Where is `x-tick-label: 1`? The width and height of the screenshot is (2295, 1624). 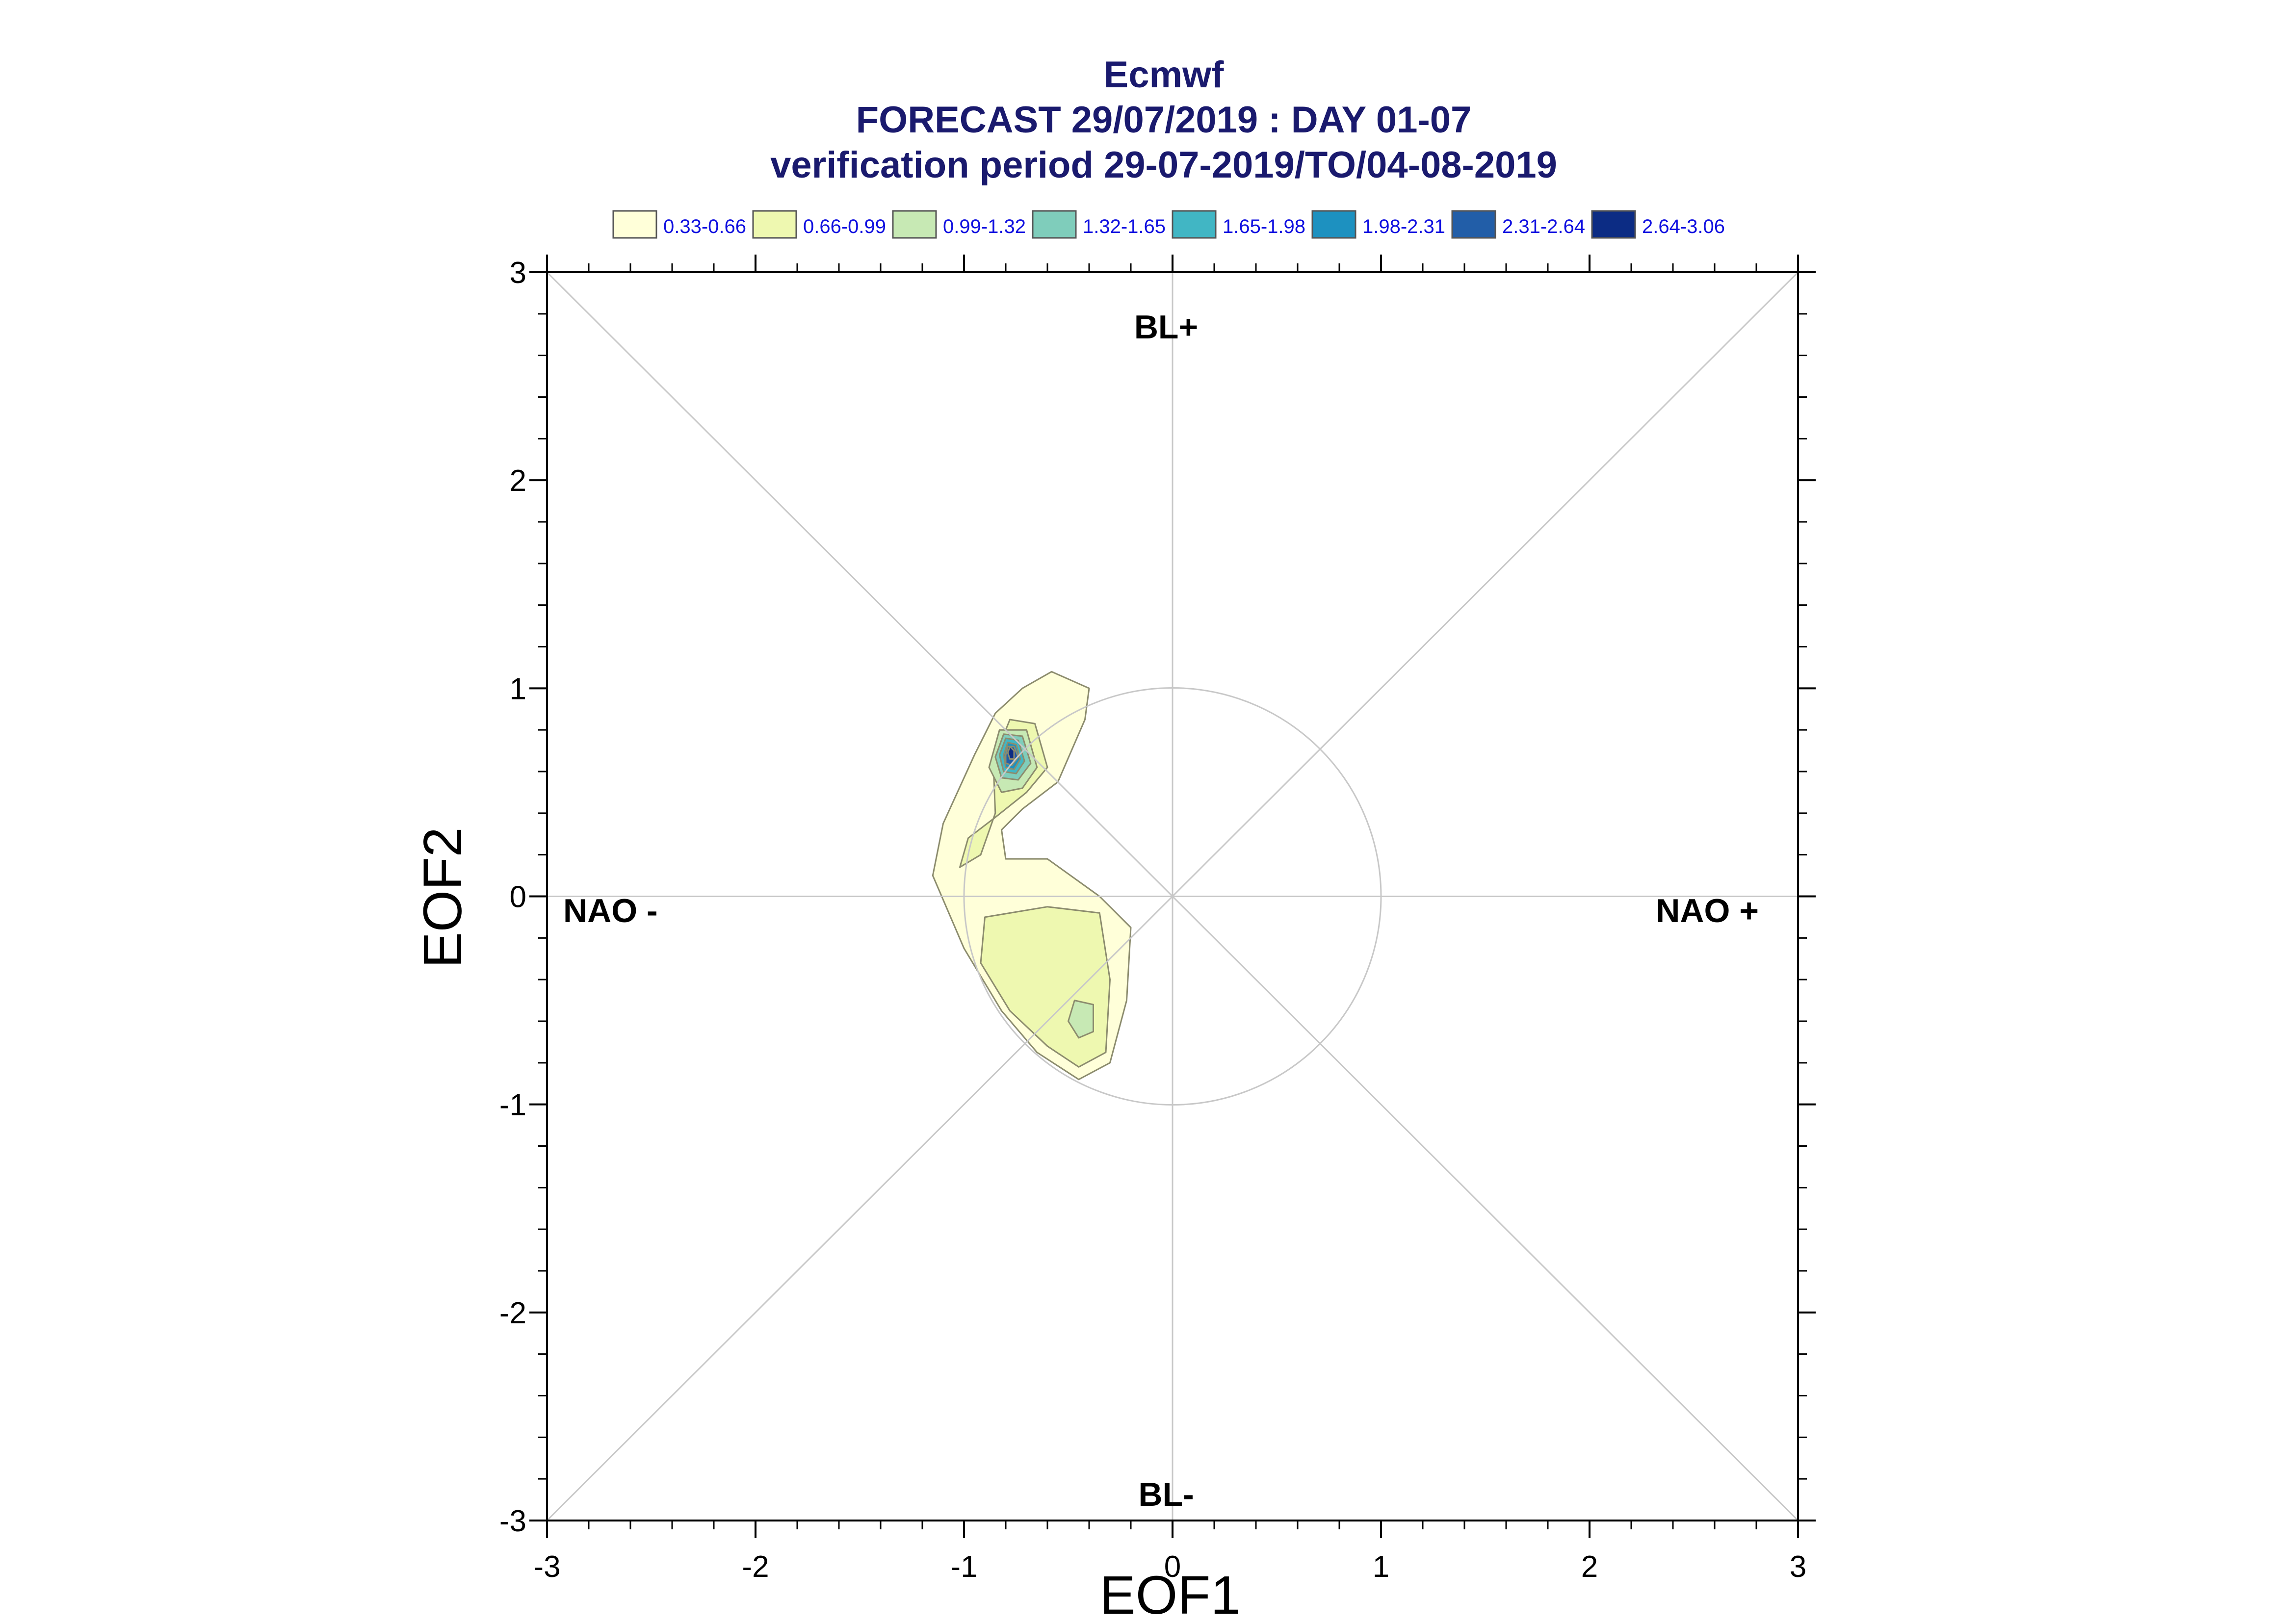 x-tick-label: 1 is located at coordinates (1381, 1567).